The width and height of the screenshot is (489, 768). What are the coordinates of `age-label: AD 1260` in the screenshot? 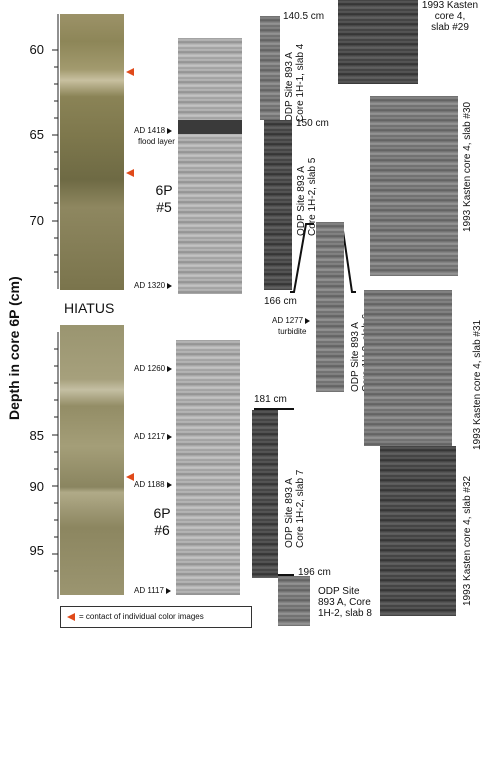 It's located at (153, 368).